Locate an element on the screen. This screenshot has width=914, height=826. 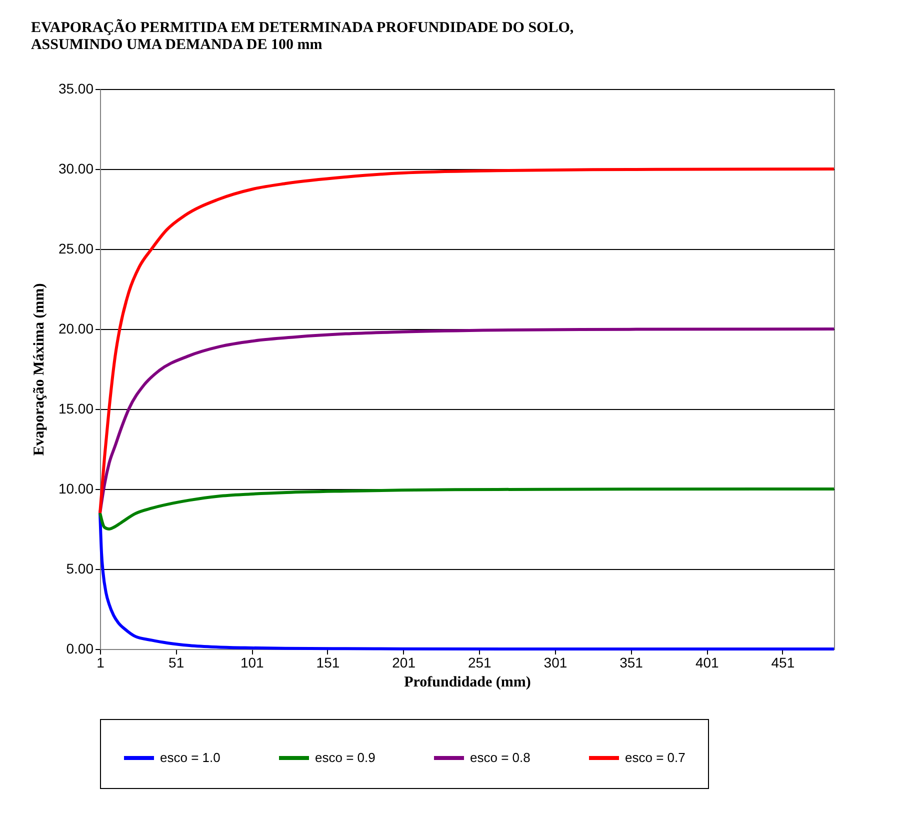
y-tick-label: 5.00 is located at coordinates (80, 568).